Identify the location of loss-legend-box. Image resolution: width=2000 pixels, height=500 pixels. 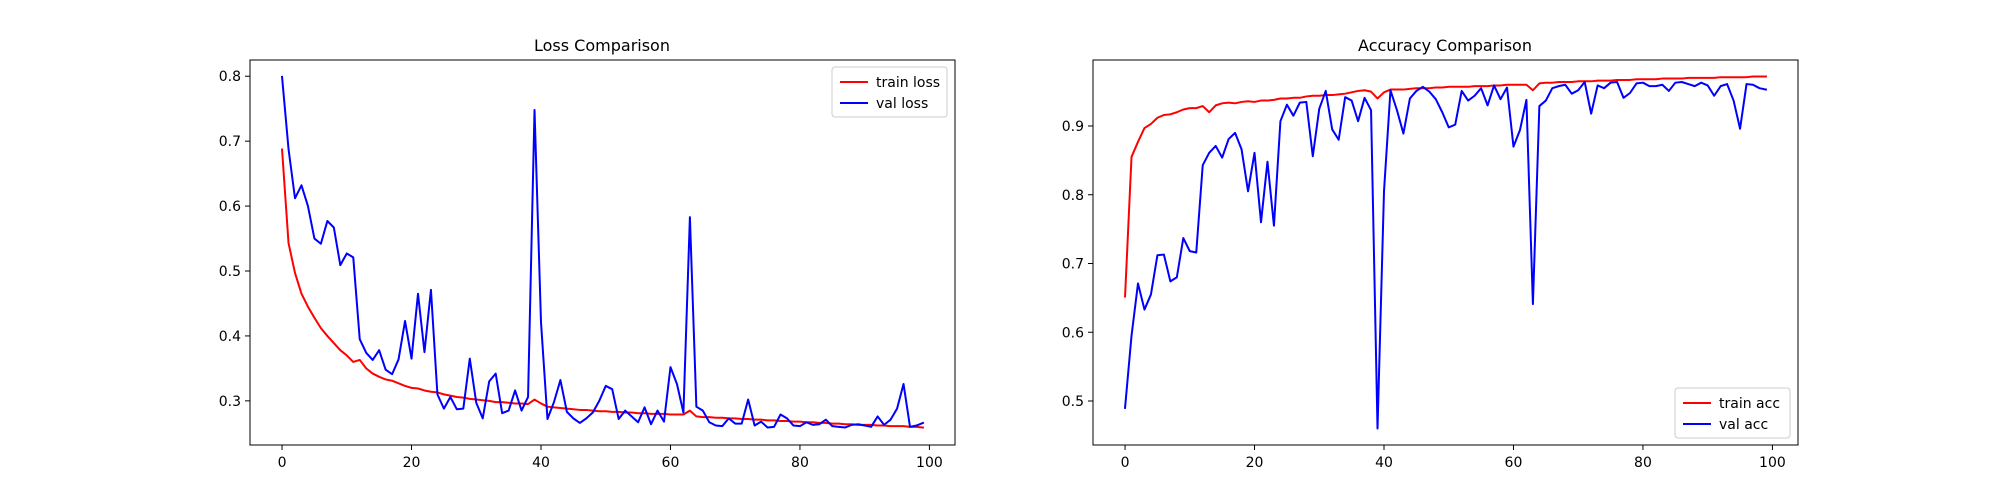
(889, 92).